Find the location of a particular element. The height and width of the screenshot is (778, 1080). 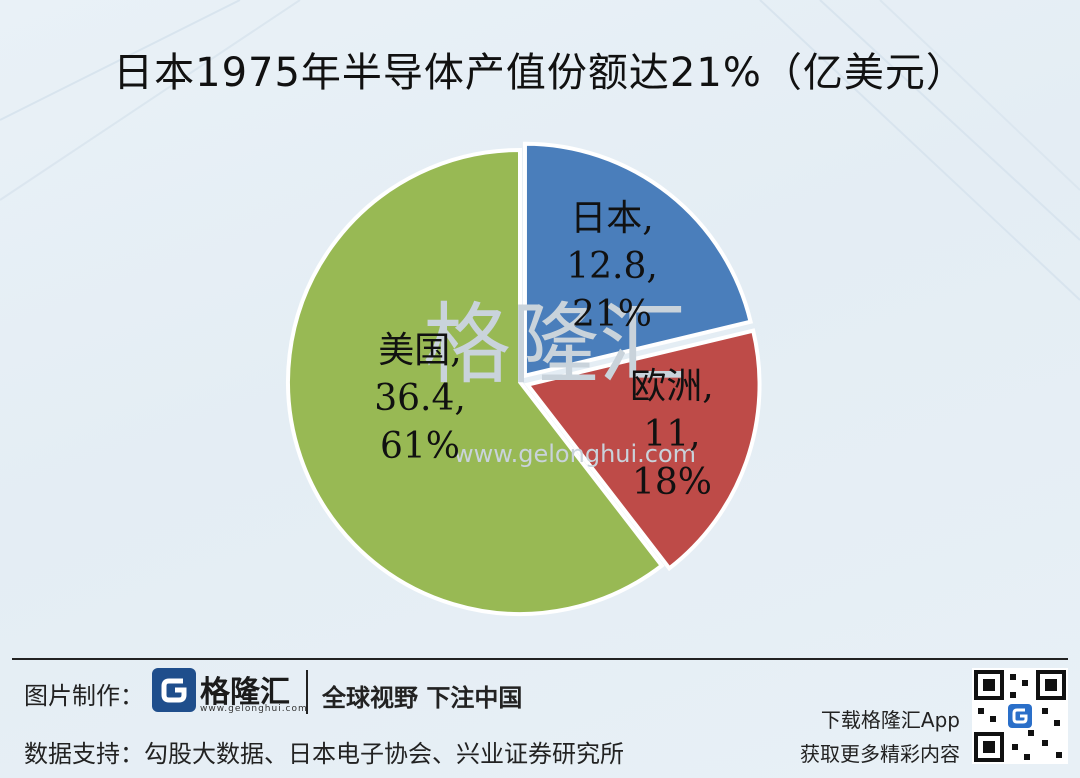

logo-url: www.gelonghui.com is located at coordinates (254, 709).